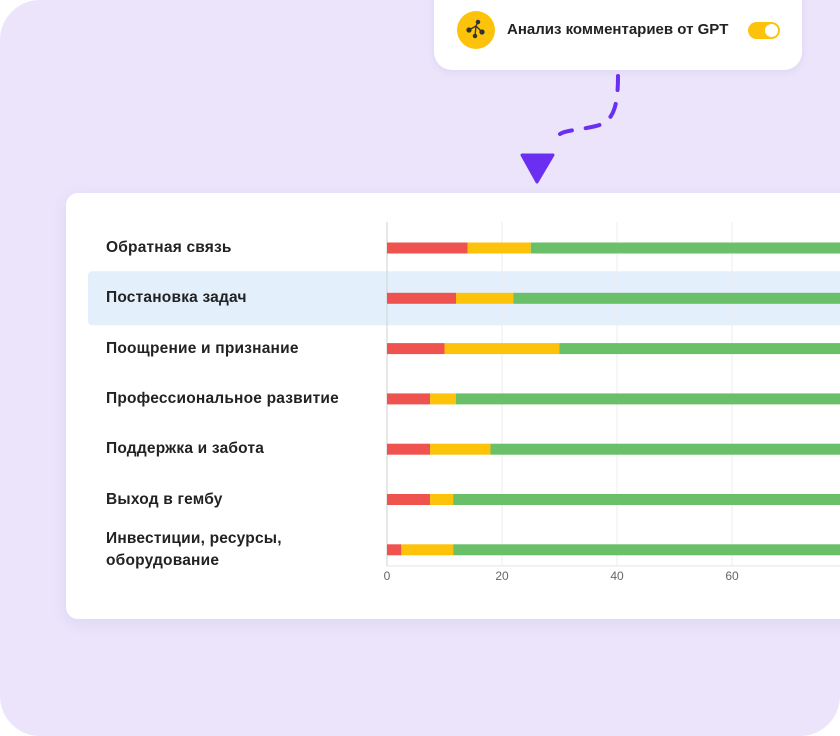  I want to click on gpt-panel, so click(618, 35).